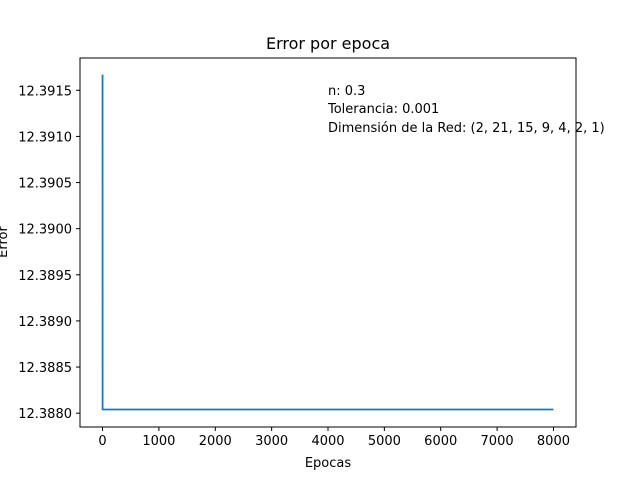  Describe the element at coordinates (215, 441) in the screenshot. I see `x-tick-label-2: 2000` at that location.